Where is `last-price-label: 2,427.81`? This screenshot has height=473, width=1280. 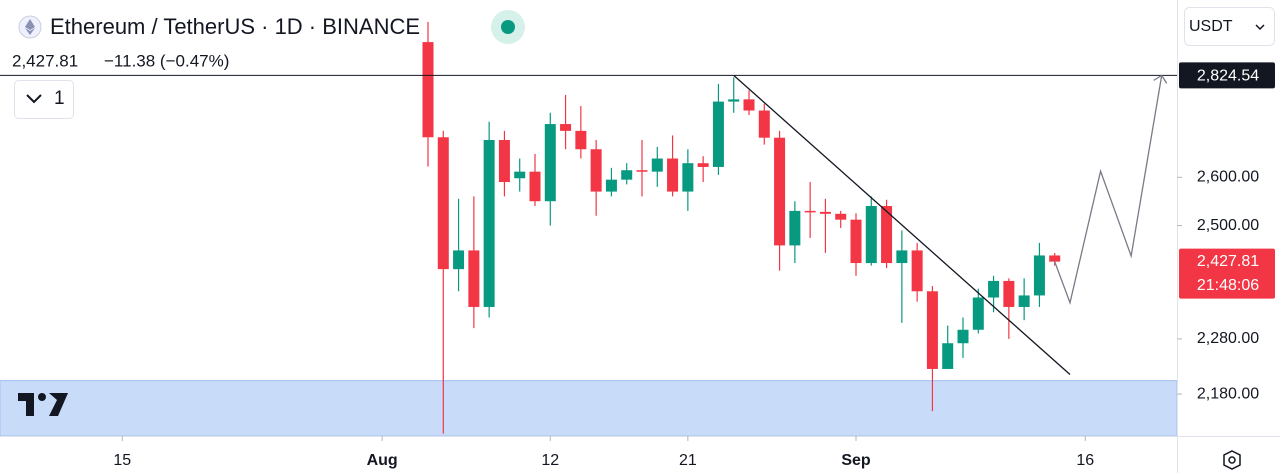 last-price-label: 2,427.81 is located at coordinates (1228, 261).